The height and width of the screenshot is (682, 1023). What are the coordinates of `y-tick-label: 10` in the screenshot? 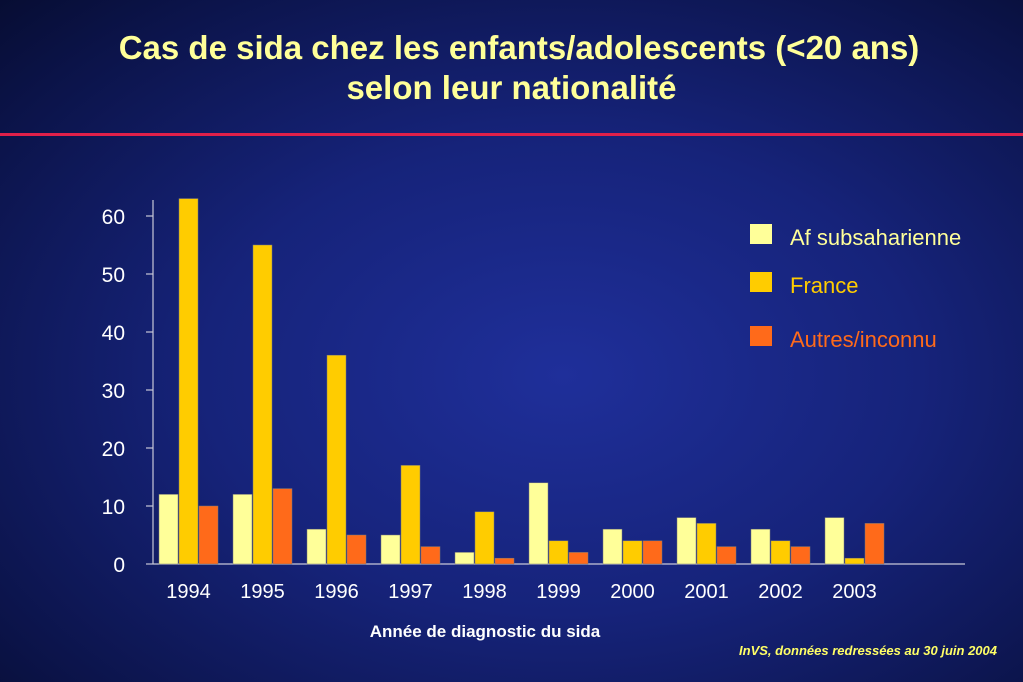 It's located at (113, 507).